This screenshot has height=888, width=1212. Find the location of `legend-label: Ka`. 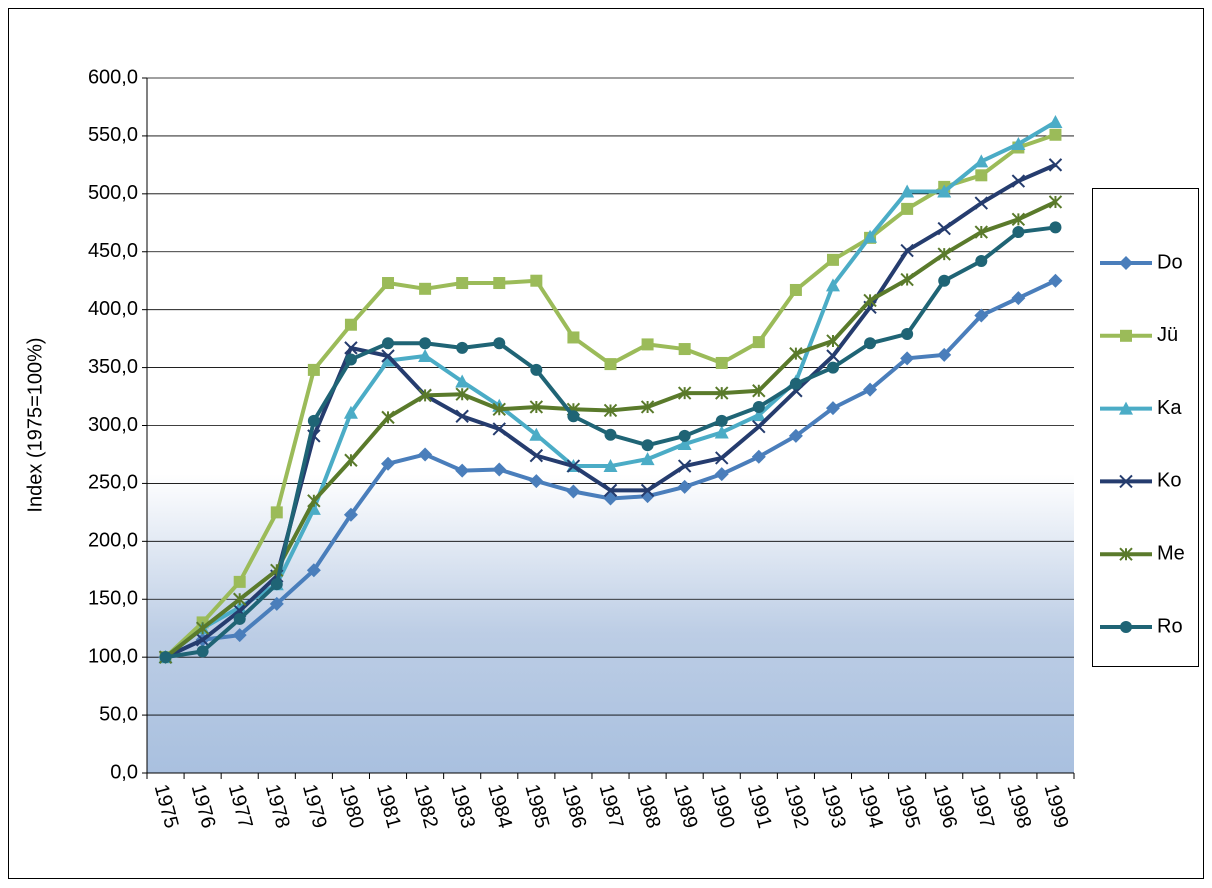

legend-label: Ka is located at coordinates (1169, 408).